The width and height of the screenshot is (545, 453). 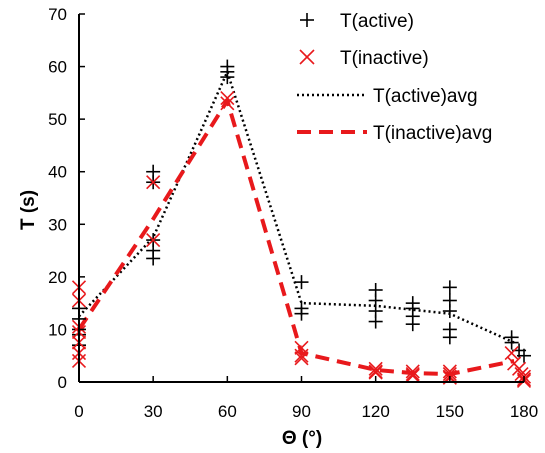 What do you see at coordinates (57, 67) in the screenshot?
I see `y-tick-label: 60` at bounding box center [57, 67].